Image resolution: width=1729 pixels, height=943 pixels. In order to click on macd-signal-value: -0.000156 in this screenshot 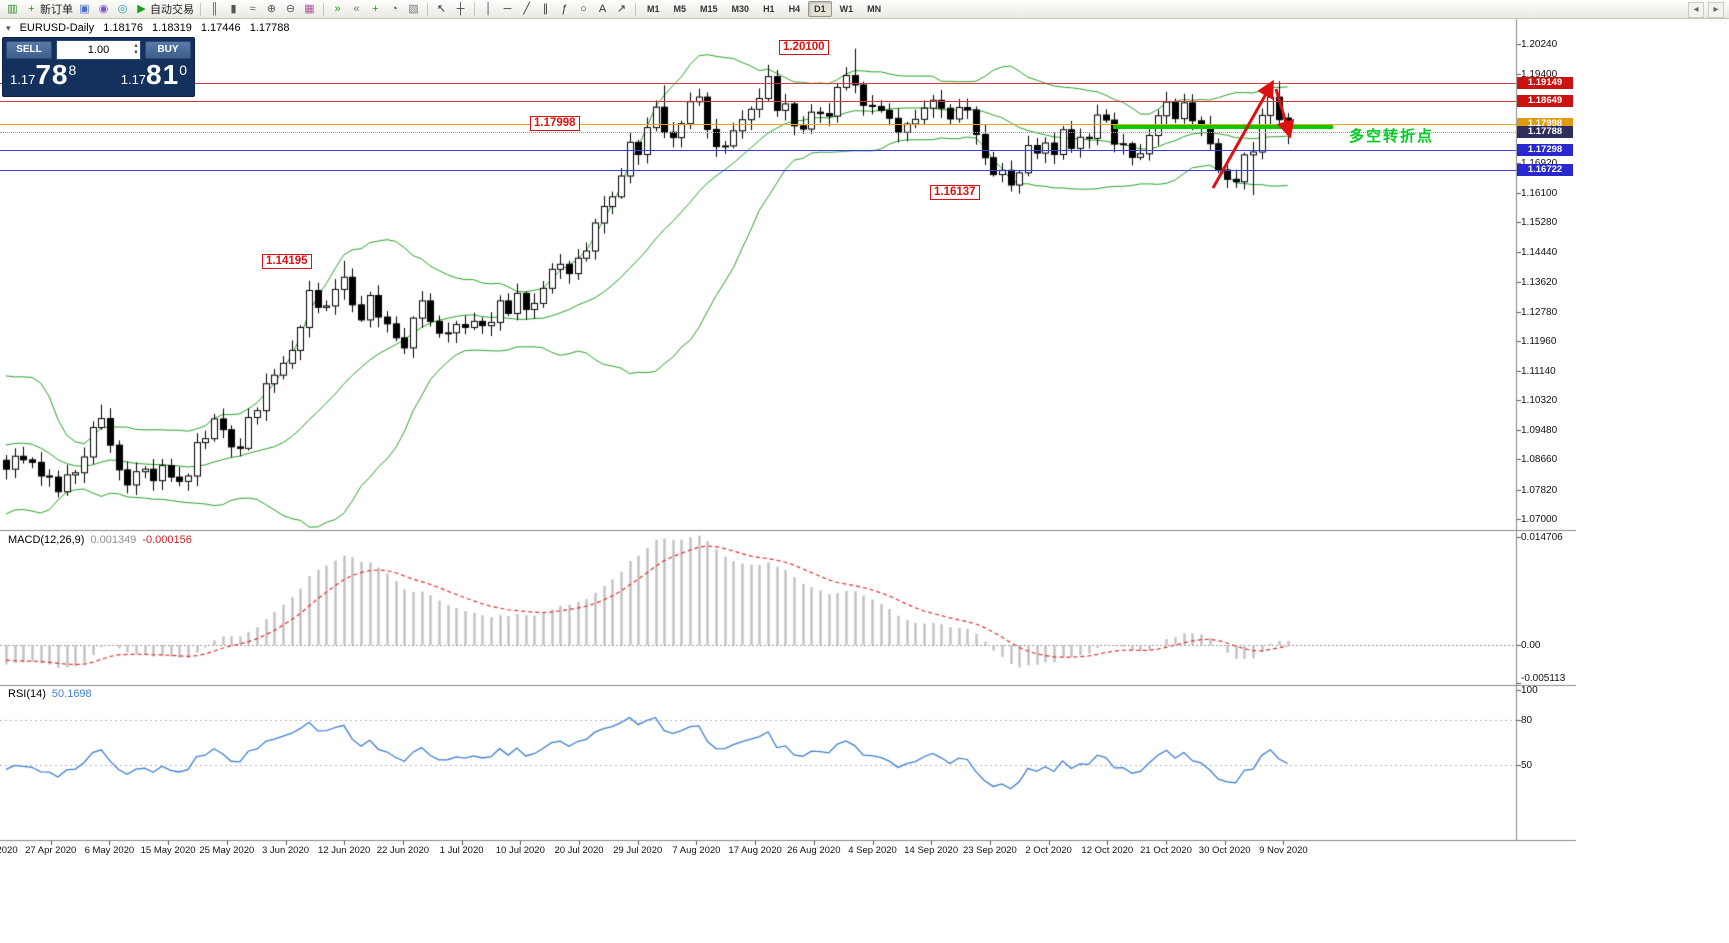, I will do `click(167, 540)`.